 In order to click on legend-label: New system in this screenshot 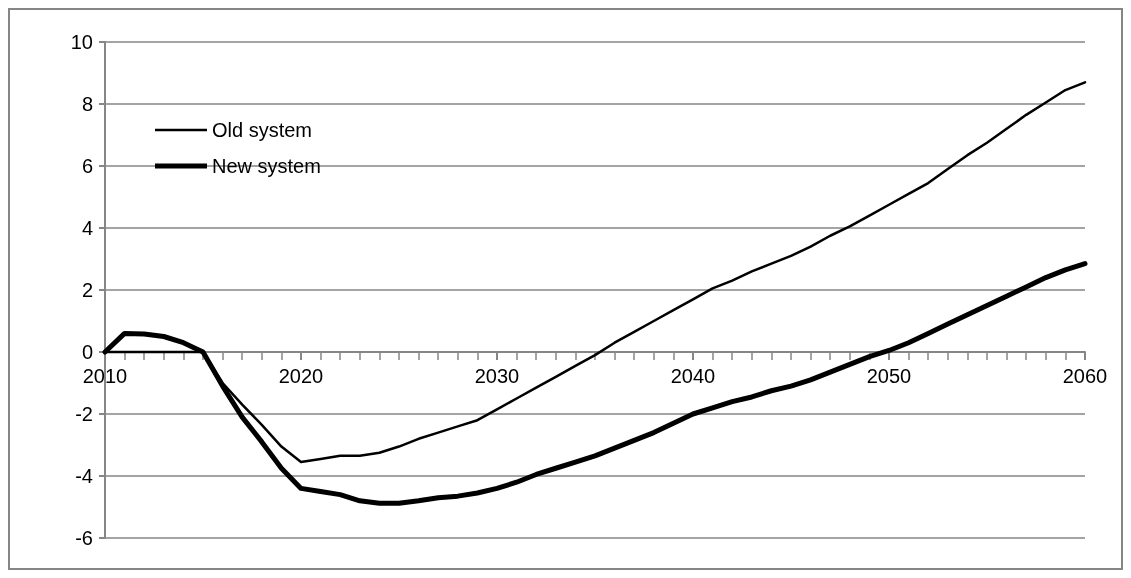, I will do `click(266, 166)`.